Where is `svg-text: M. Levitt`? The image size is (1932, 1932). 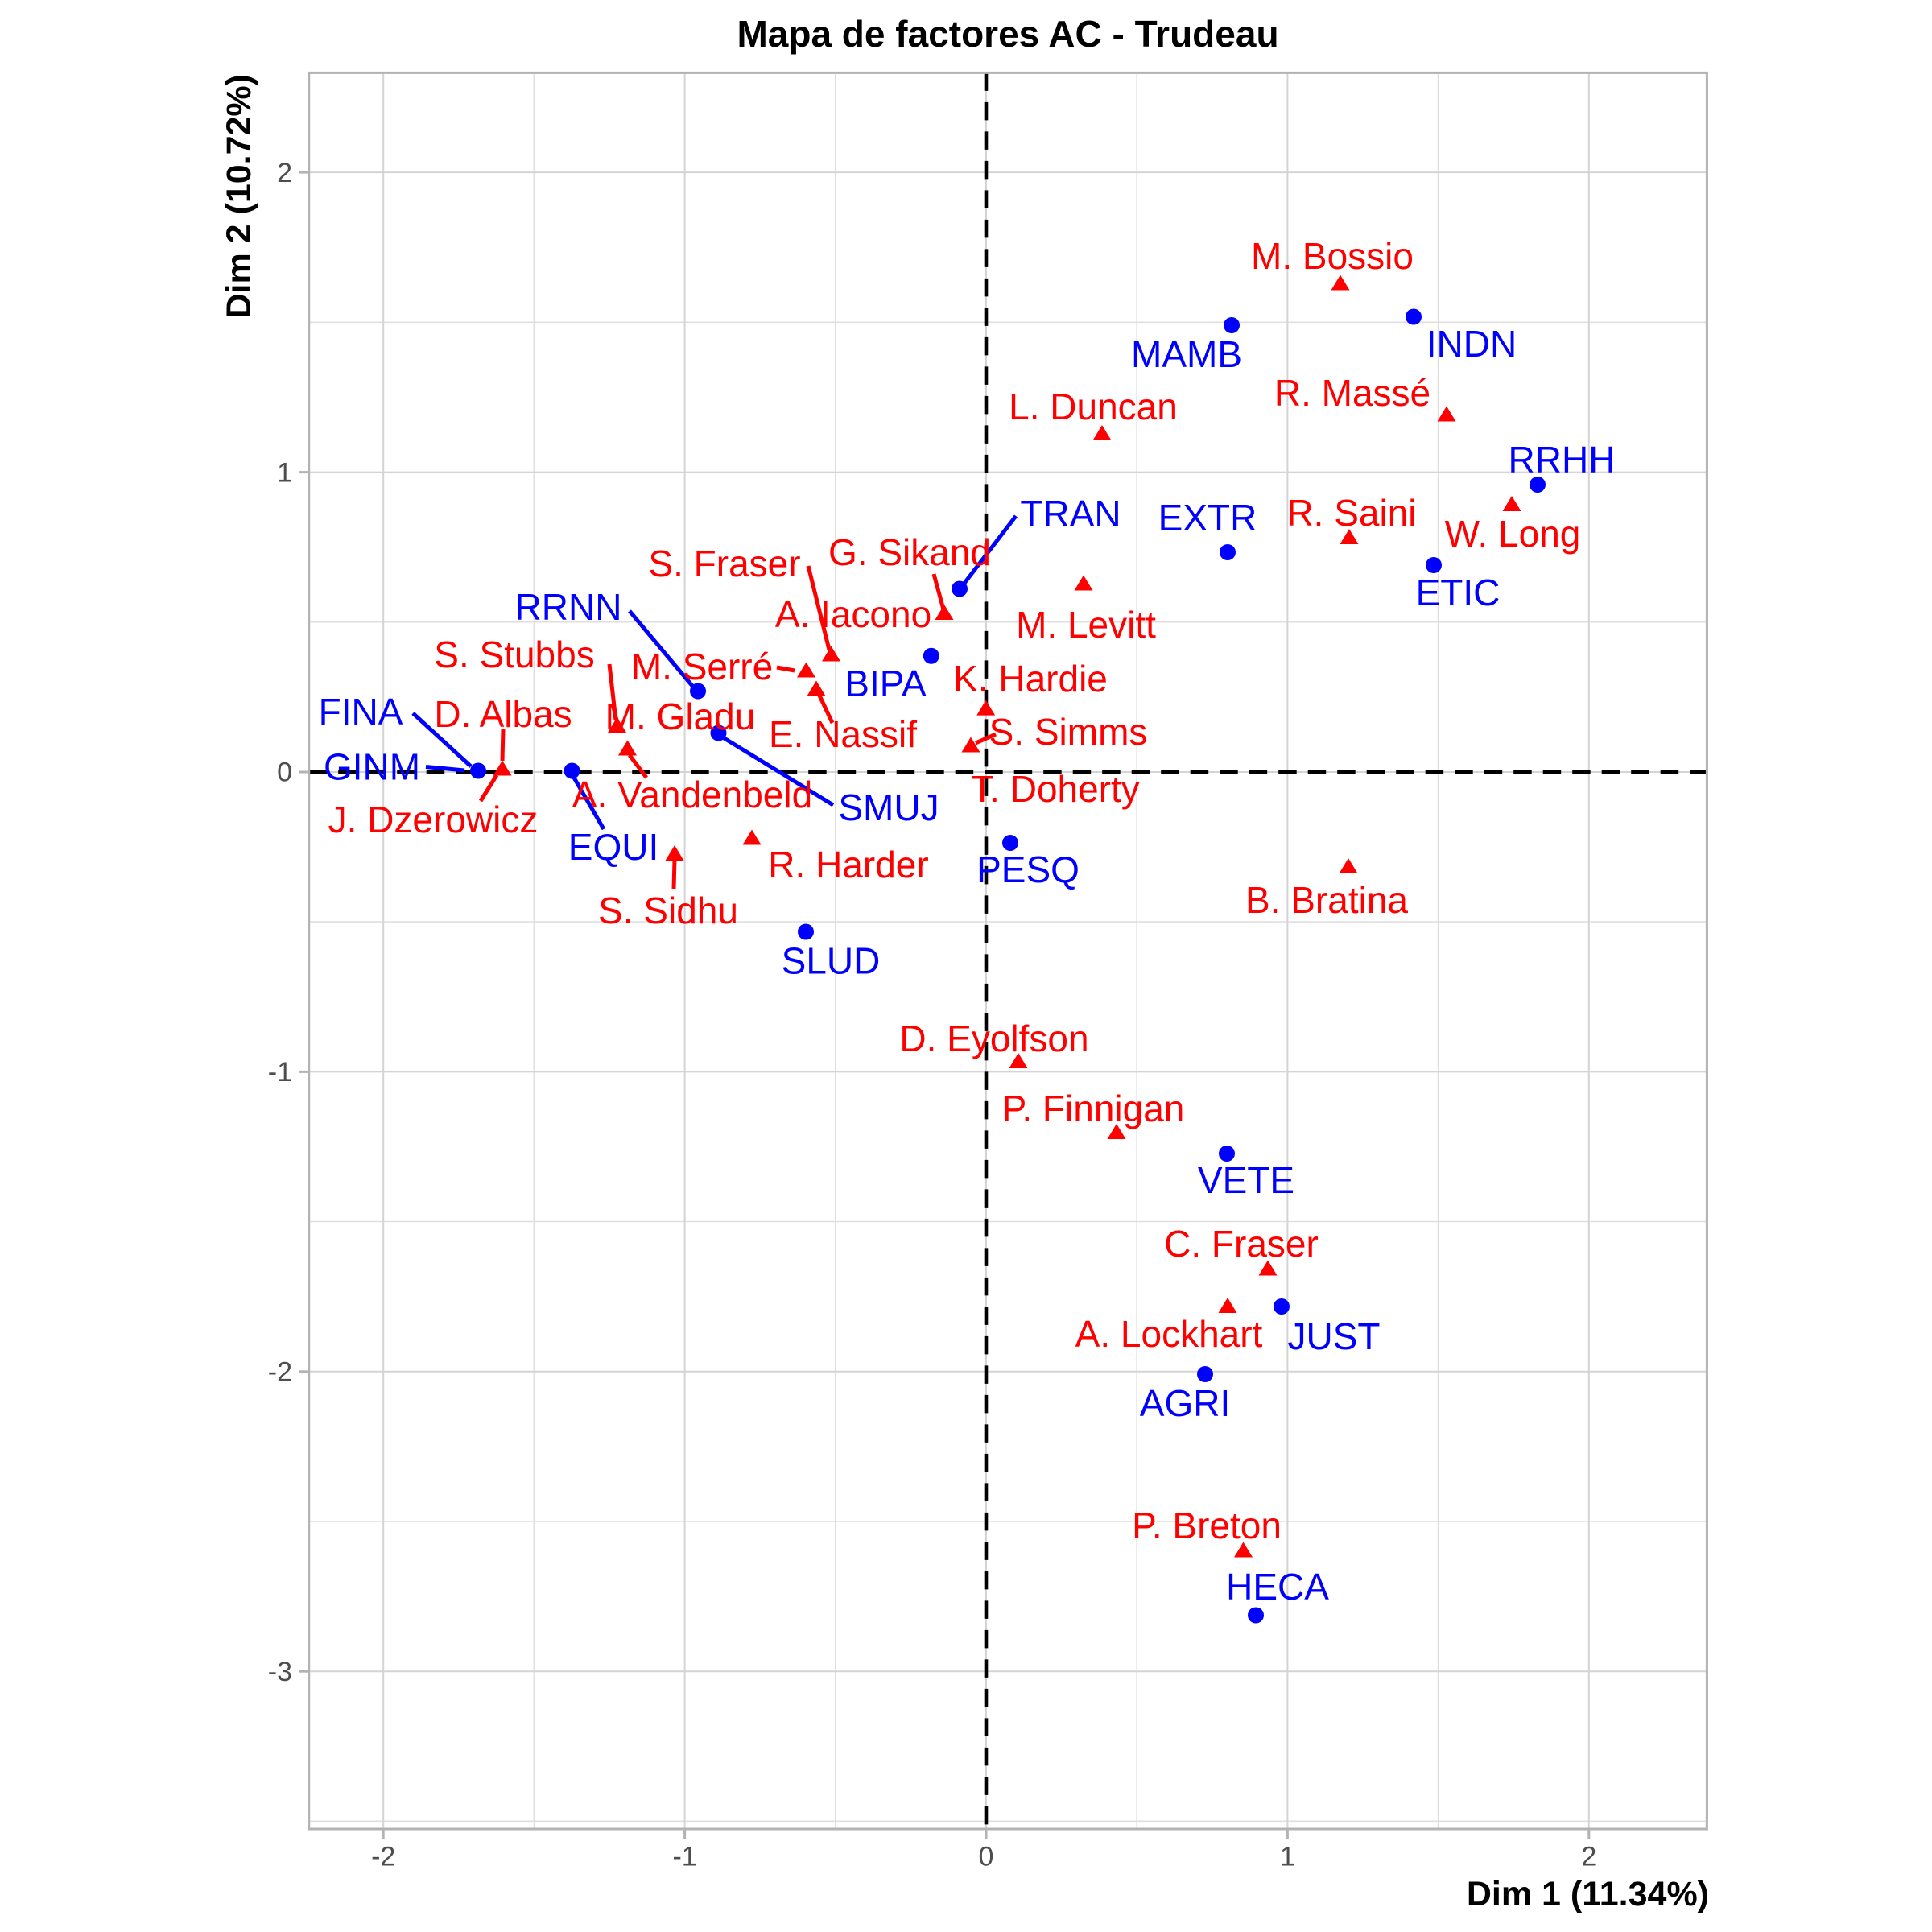 svg-text: M. Levitt is located at coordinates (1086, 625).